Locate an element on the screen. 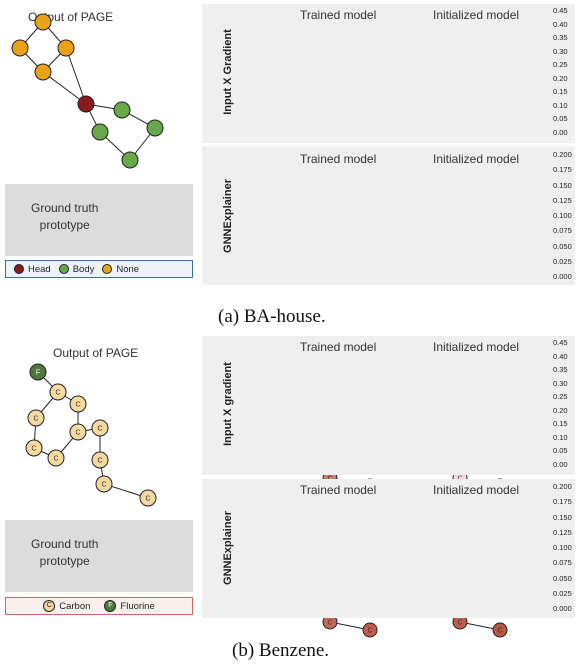 The width and height of the screenshot is (578, 665). ba-ixg-col-trained: Trained model is located at coordinates (338, 15).